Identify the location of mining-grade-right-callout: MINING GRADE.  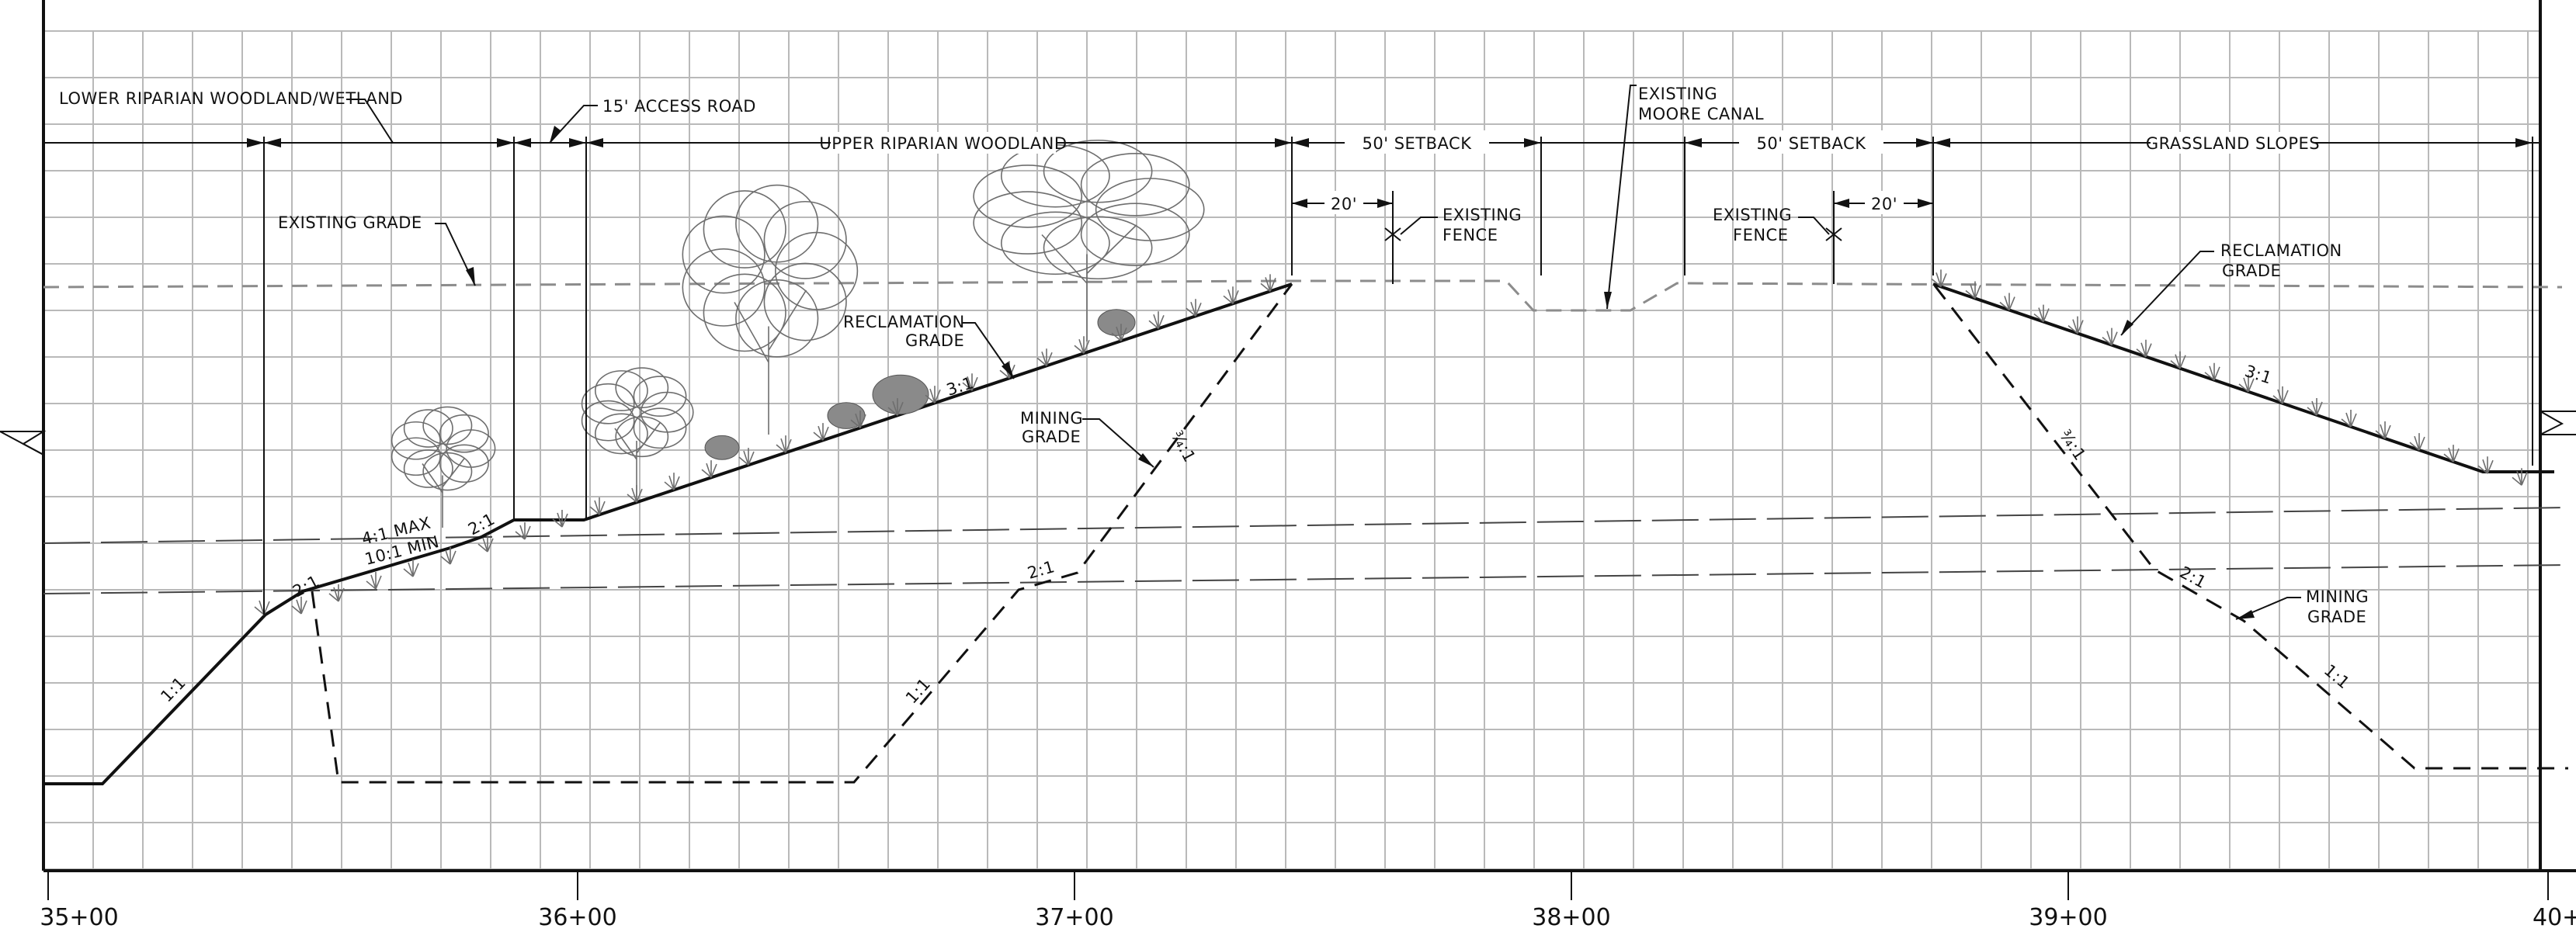
(2302, 606).